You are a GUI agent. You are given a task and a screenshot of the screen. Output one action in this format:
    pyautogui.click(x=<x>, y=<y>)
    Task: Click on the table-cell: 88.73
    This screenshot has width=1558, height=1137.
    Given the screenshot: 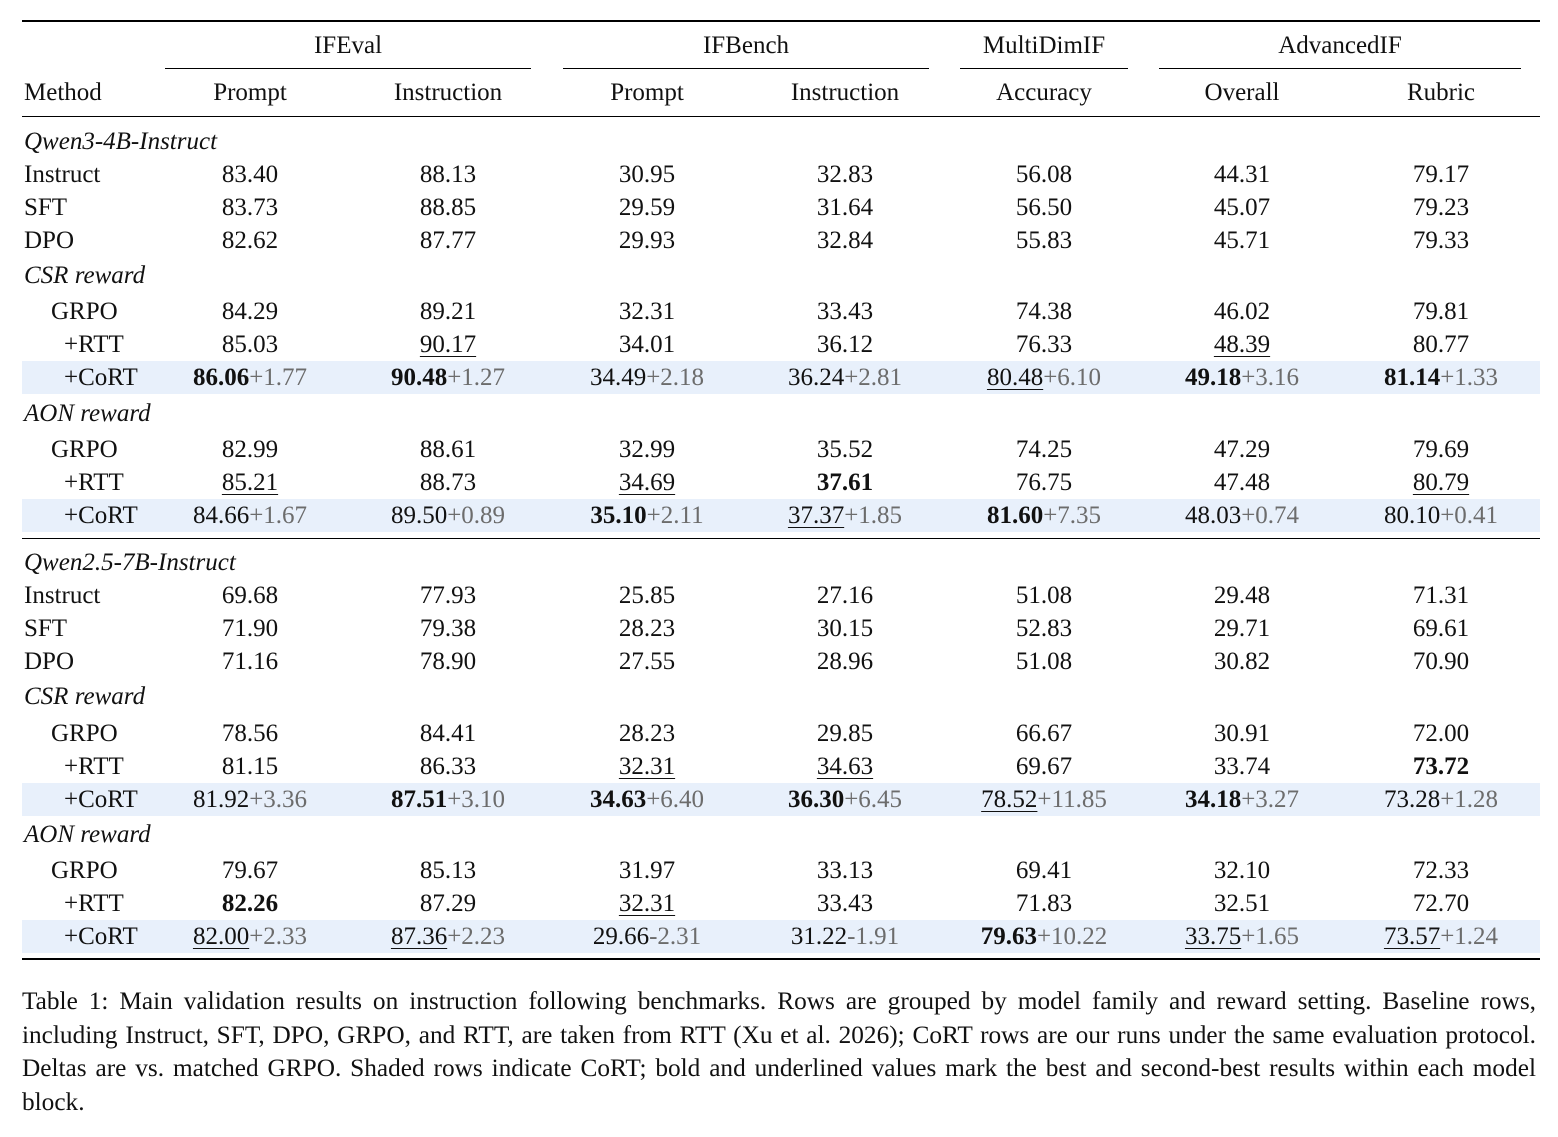 What is the action you would take?
    pyautogui.click(x=448, y=482)
    